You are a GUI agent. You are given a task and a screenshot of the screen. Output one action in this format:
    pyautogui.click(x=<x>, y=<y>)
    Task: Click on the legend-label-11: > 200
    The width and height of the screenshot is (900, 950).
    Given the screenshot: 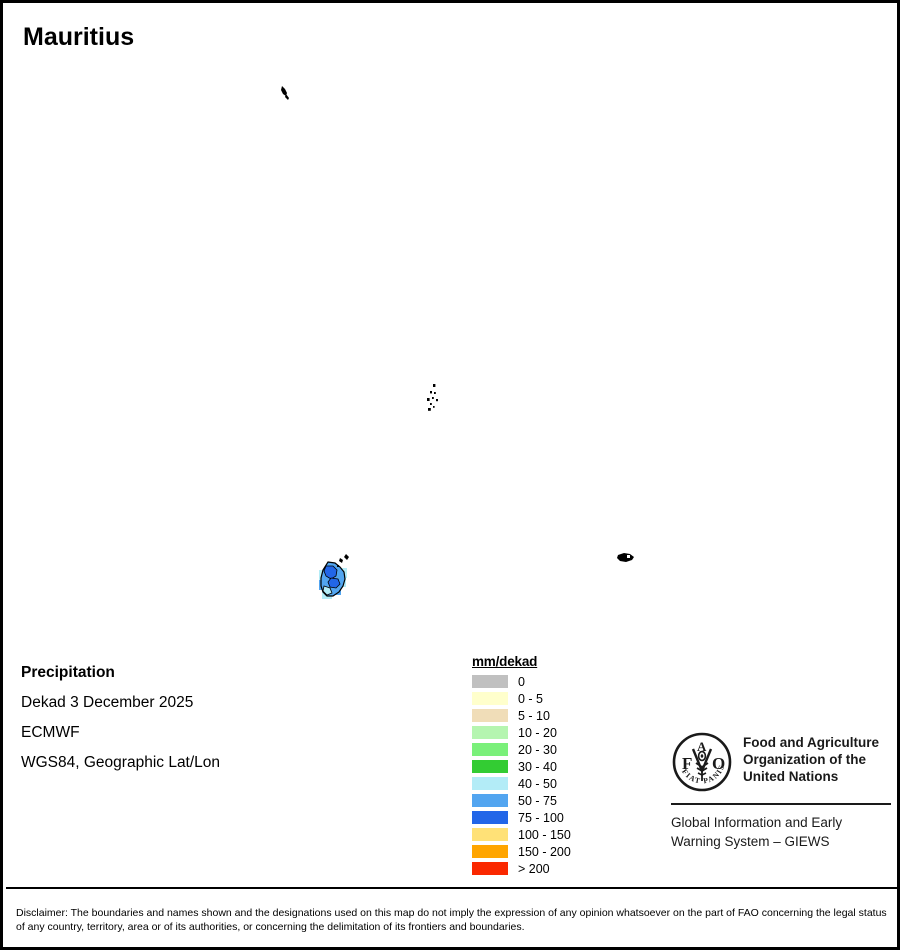 What is the action you would take?
    pyautogui.click(x=534, y=868)
    